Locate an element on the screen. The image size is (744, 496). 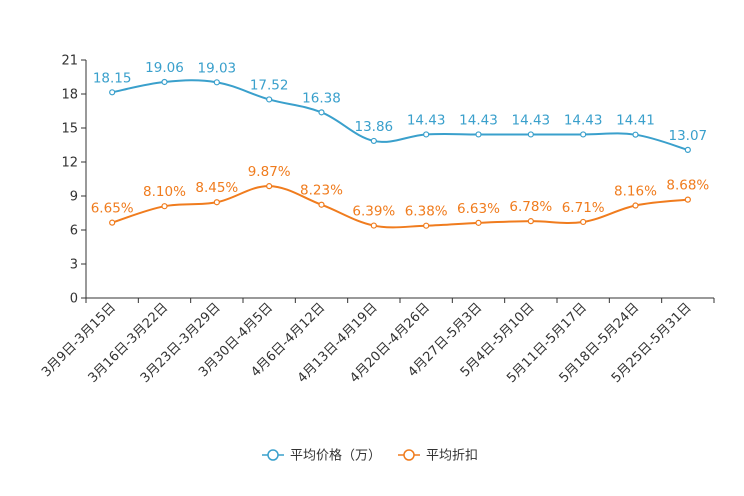
data-label: 14.41 is located at coordinates (635, 121).